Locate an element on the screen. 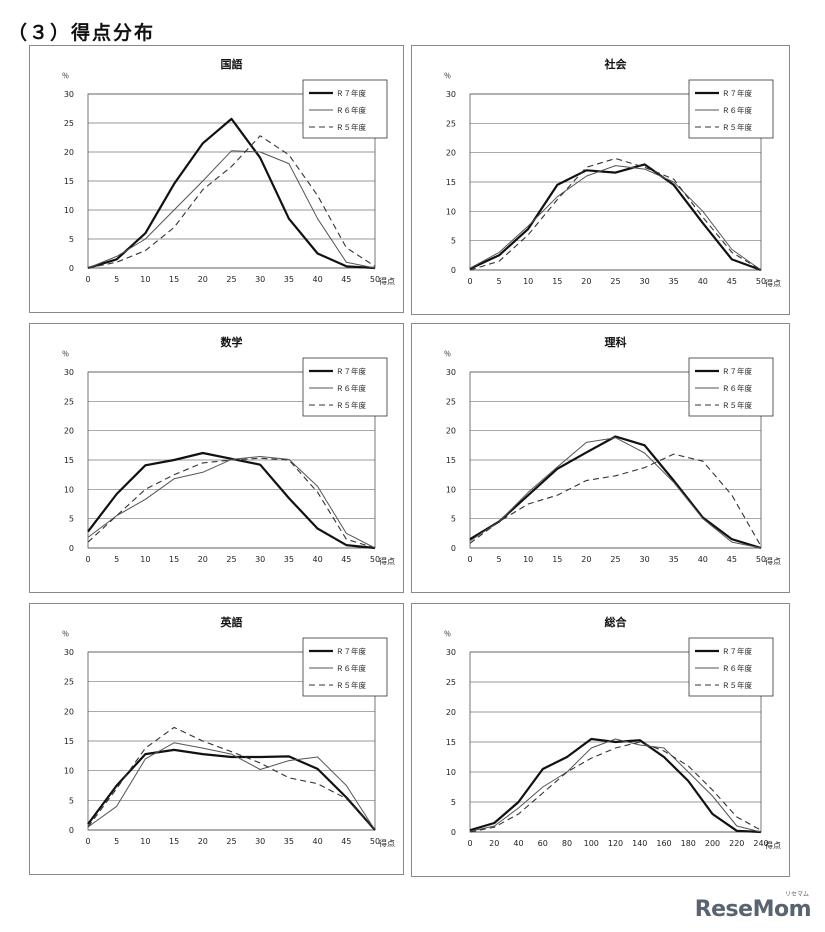  x-tick-label: 240 is located at coordinates (760, 843).